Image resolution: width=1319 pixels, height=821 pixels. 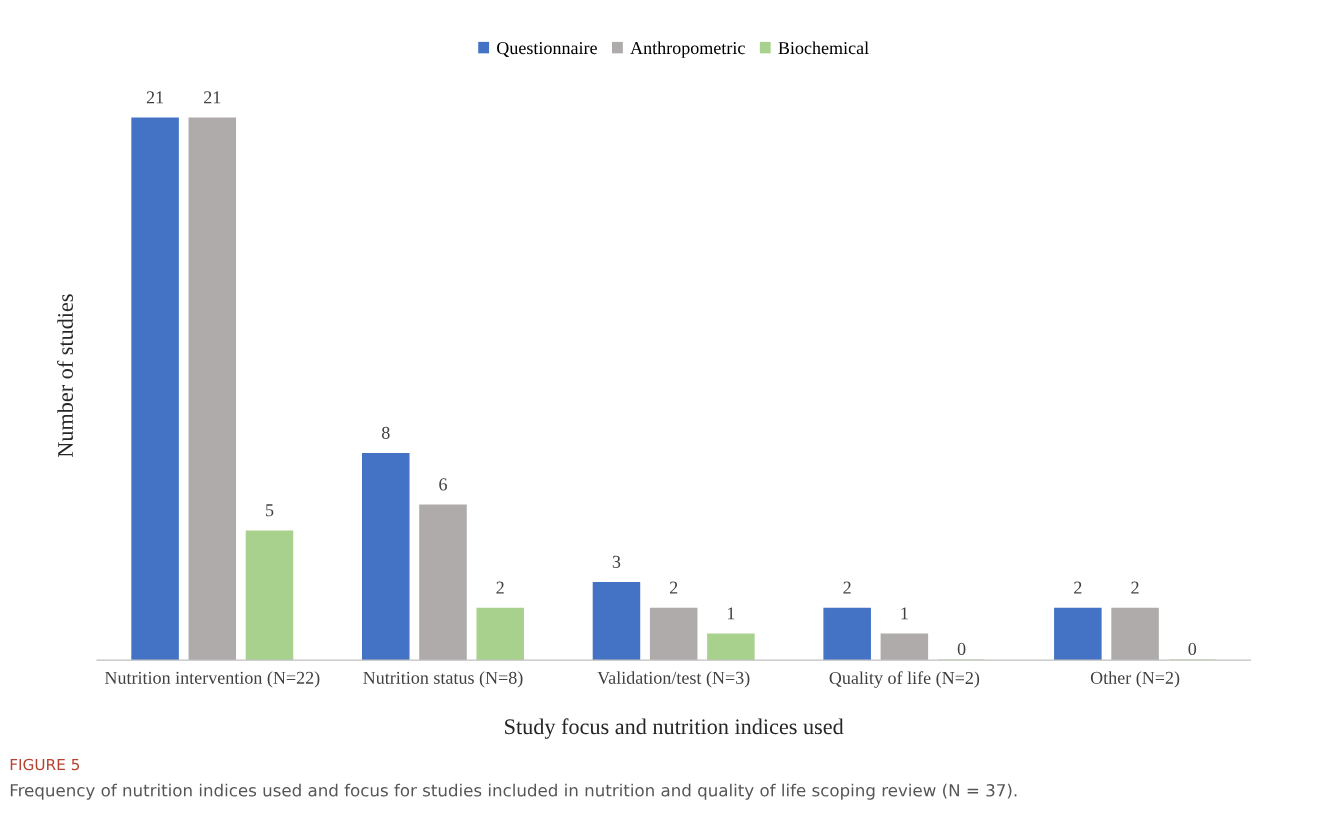 What do you see at coordinates (674, 728) in the screenshot?
I see `x-axis-title: Study focus and nutrition indices used` at bounding box center [674, 728].